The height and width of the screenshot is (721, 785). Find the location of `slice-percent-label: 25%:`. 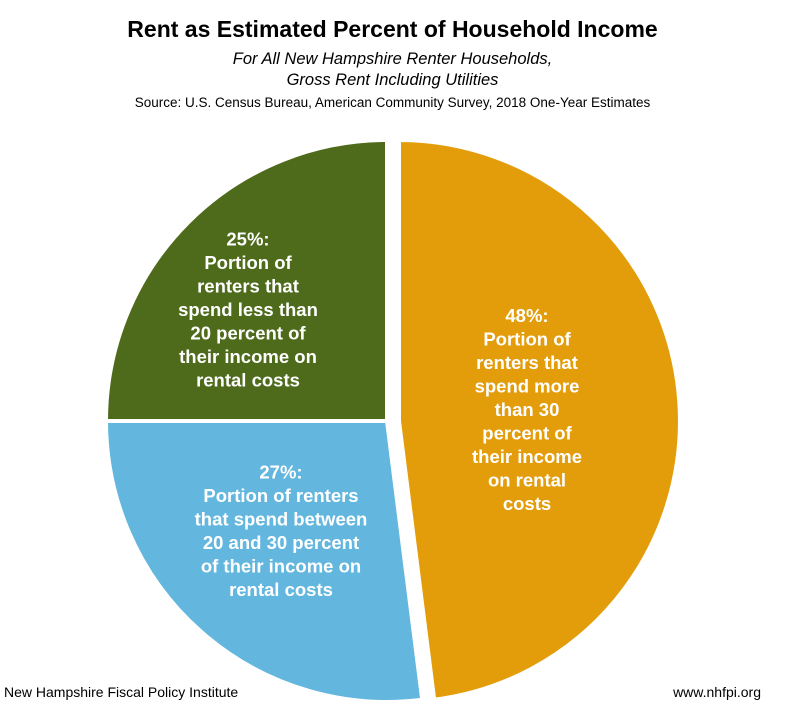

slice-percent-label: 25%: is located at coordinates (247, 239).